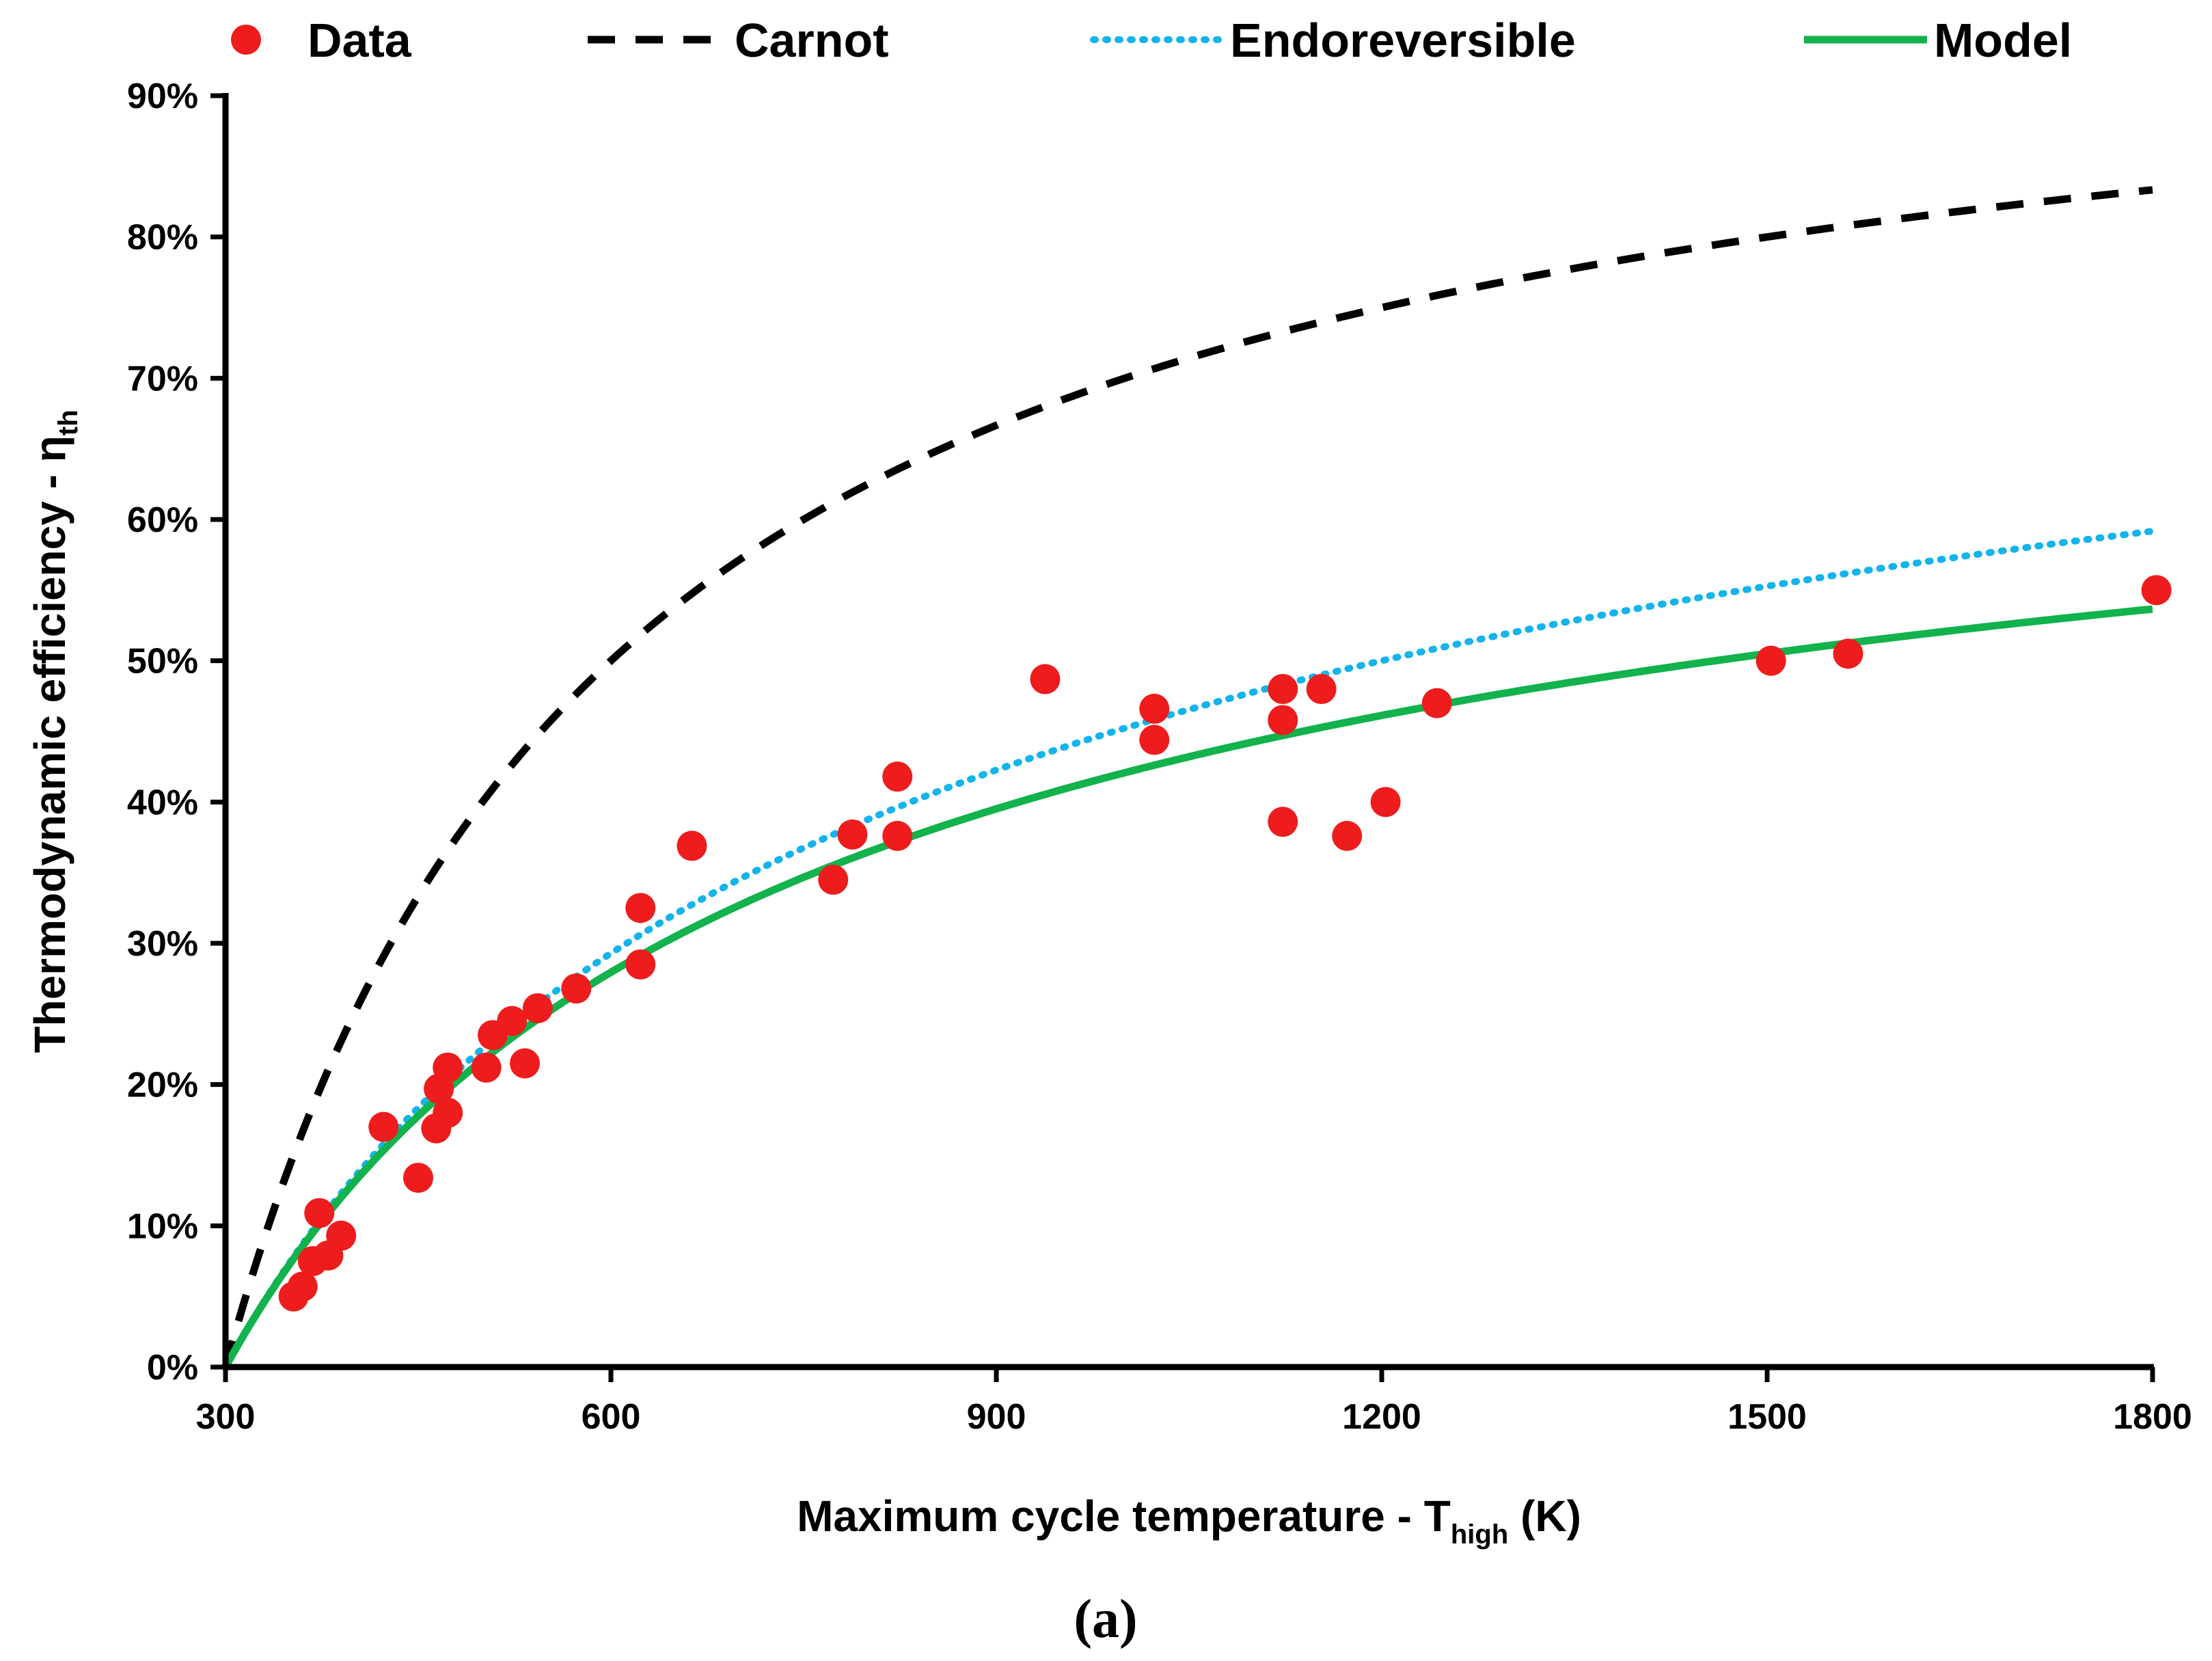 The image size is (2212, 1661). What do you see at coordinates (997, 1417) in the screenshot?
I see `x-tick-label: 900` at bounding box center [997, 1417].